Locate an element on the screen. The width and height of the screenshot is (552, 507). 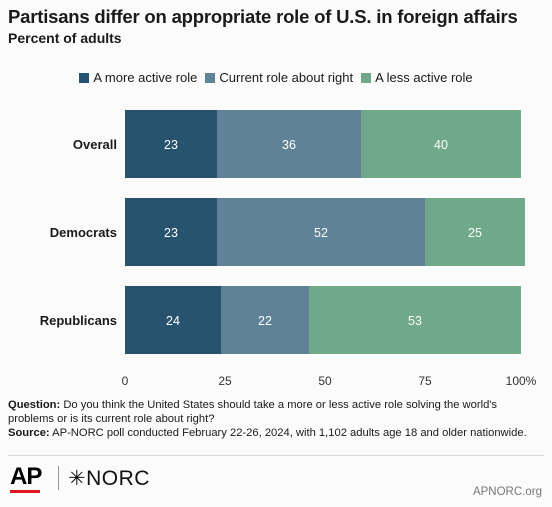
footer-divider is located at coordinates (276, 455).